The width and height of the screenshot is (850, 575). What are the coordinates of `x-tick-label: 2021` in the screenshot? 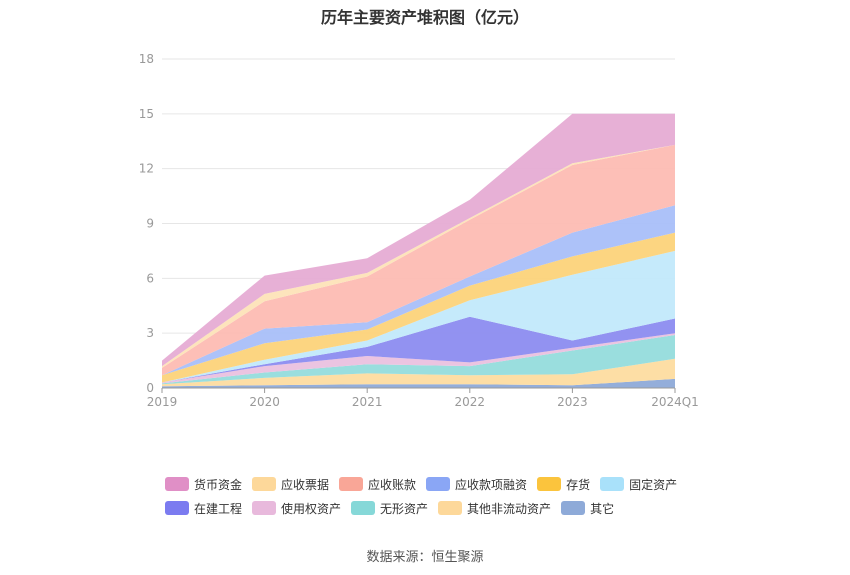 It's located at (367, 402).